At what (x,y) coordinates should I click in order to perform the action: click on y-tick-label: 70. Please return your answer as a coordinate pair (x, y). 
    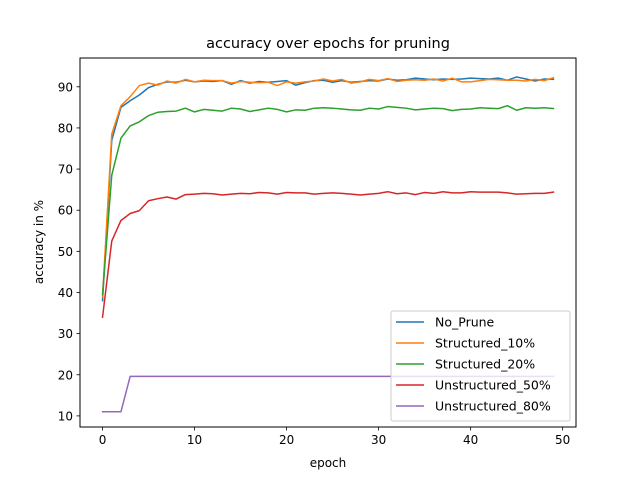
    Looking at the image, I should click on (65, 170).